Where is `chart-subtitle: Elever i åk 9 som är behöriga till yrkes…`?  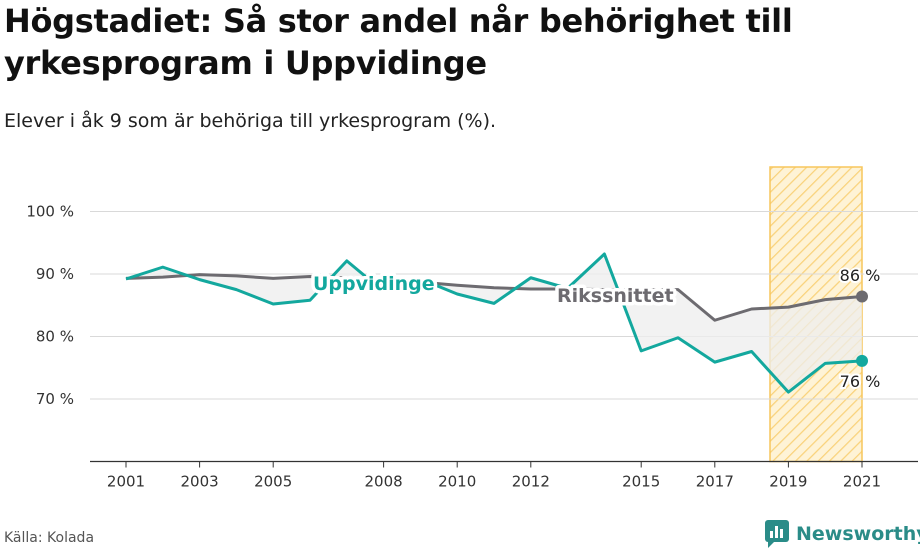 chart-subtitle: Elever i åk 9 som är behöriga till yrkes… is located at coordinates (250, 121).